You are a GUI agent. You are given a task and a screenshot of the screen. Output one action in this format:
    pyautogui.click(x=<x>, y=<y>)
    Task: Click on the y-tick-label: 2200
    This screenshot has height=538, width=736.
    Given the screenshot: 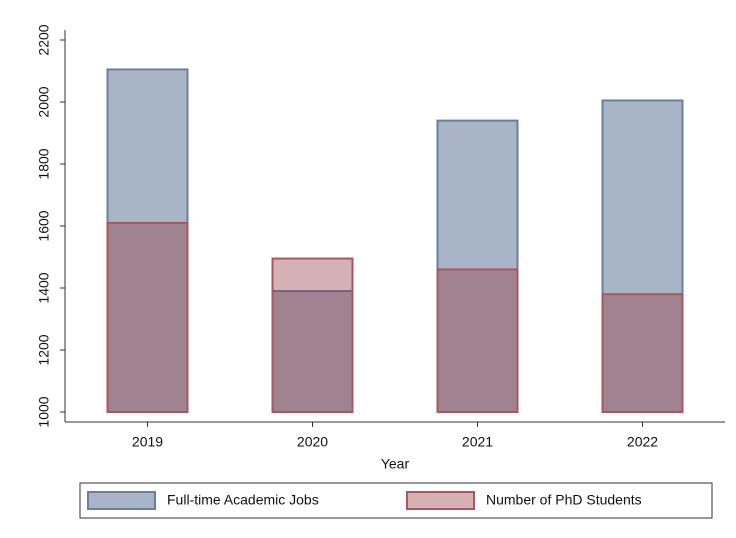 What is the action you would take?
    pyautogui.click(x=44, y=39)
    